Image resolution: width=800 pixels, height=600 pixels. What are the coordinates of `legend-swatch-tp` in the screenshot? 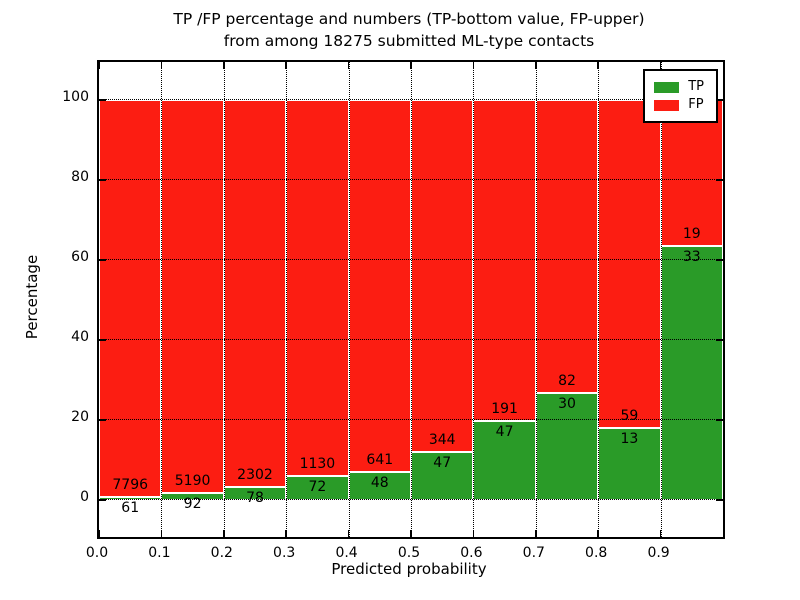 It's located at (667, 87).